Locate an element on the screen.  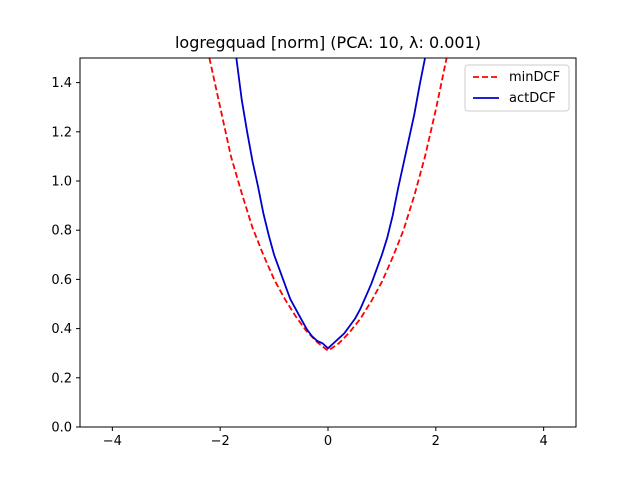
y-tick-label: 0.8 is located at coordinates (61, 231).